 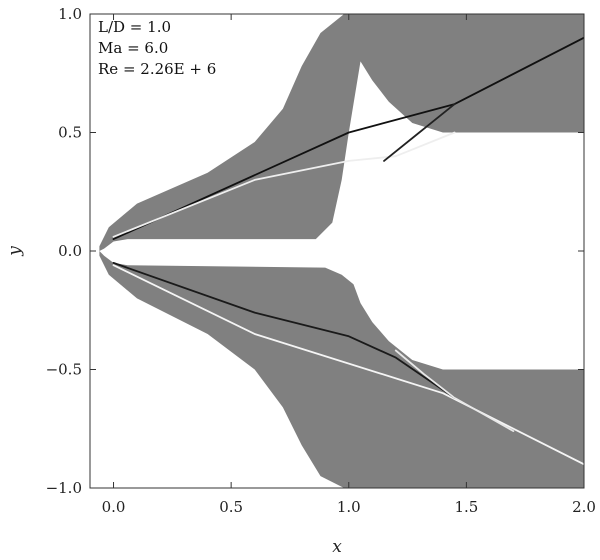 What do you see at coordinates (284, 330) in the screenshot?
I see `lower-dark-shock` at bounding box center [284, 330].